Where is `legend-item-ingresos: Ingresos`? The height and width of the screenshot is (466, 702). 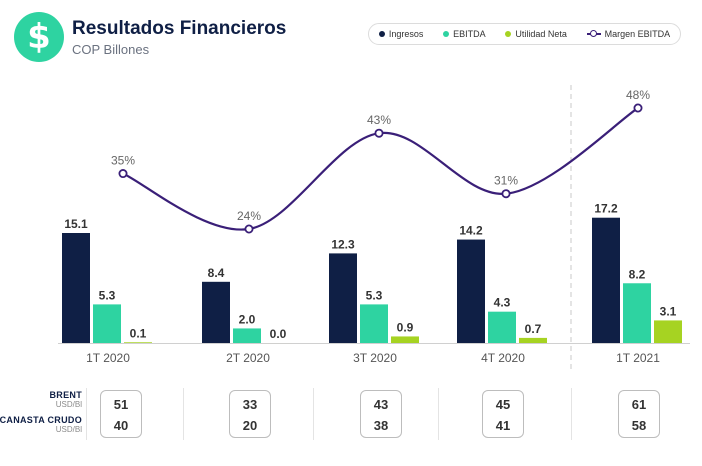 legend-item-ingresos: Ingresos is located at coordinates (401, 34).